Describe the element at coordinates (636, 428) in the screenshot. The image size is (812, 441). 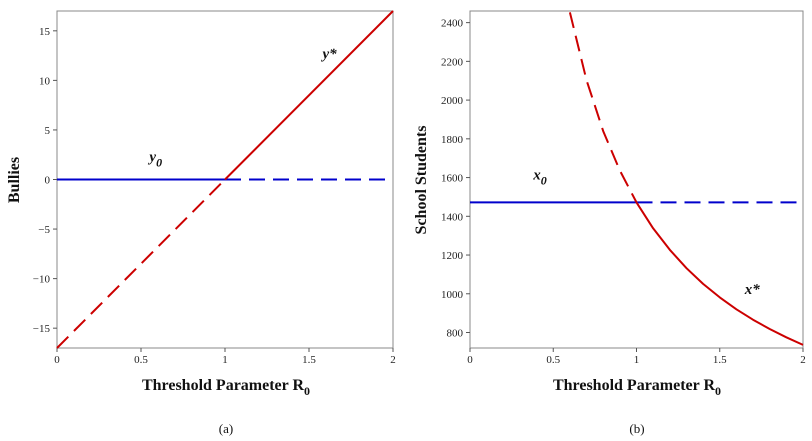
I see `caption-b: (b)` at that location.